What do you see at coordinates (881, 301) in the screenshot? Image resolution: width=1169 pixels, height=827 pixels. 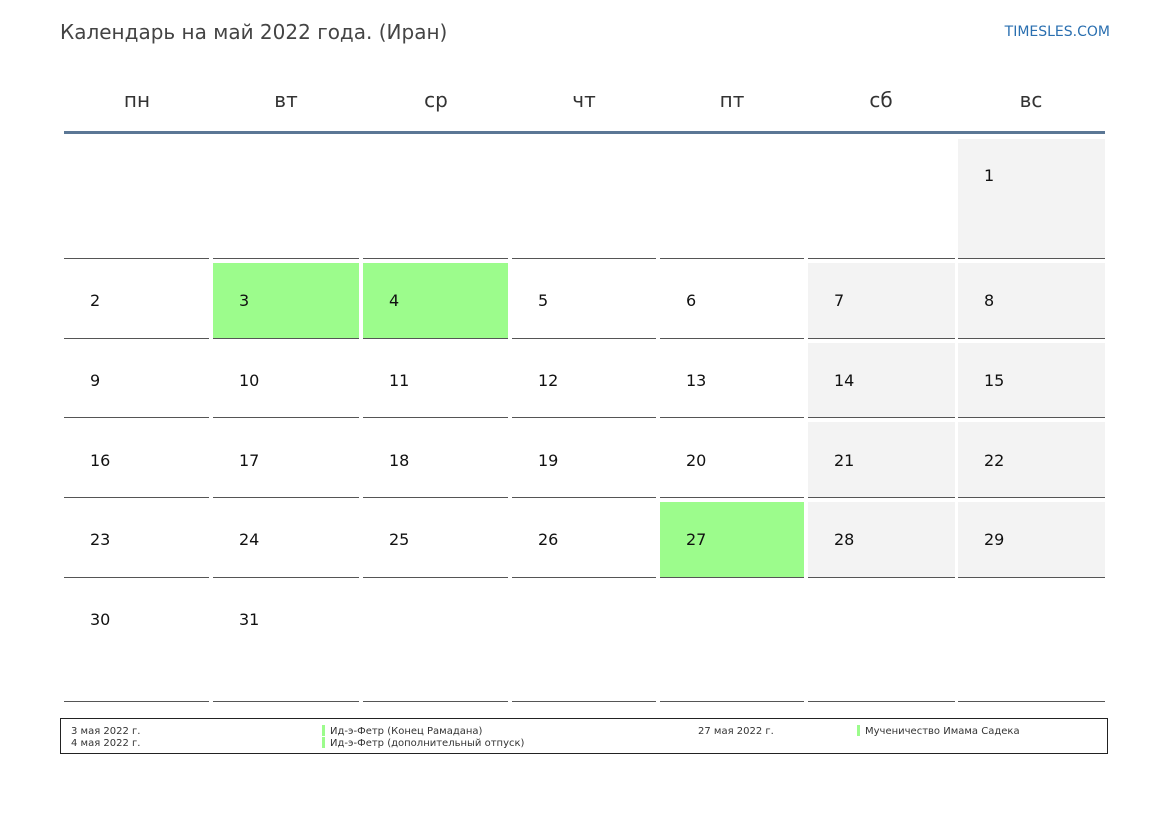 I see `day-cell: 7` at bounding box center [881, 301].